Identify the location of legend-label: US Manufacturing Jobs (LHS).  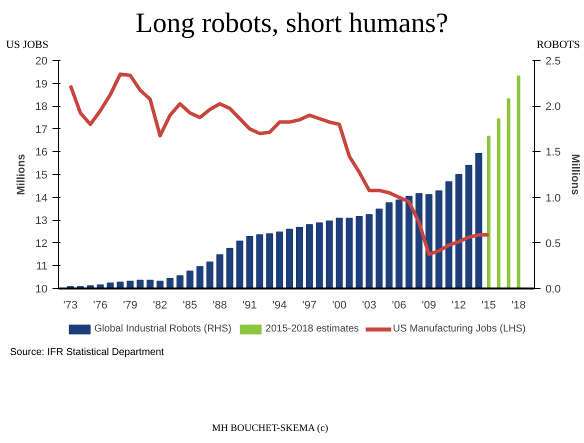
(459, 329).